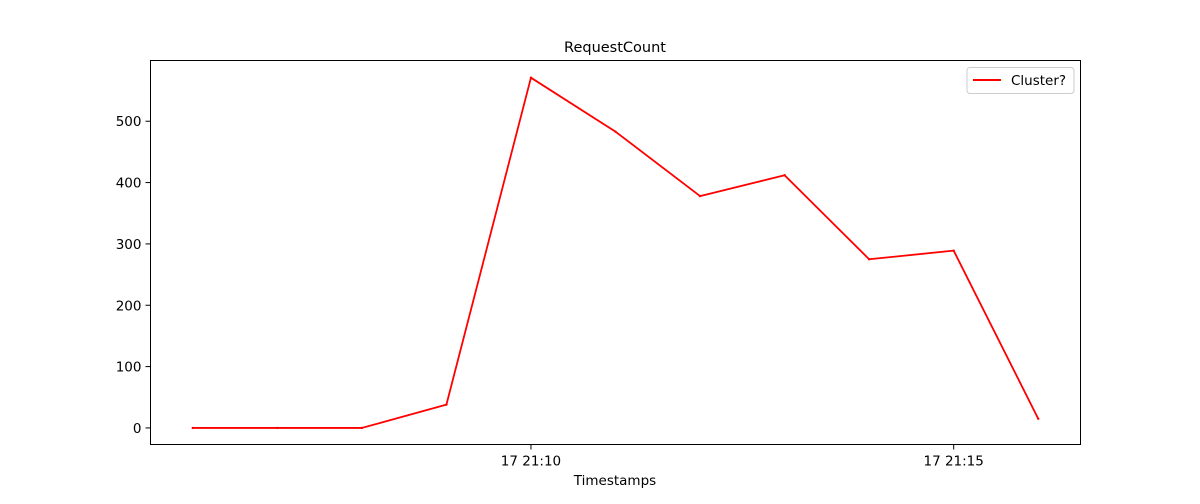  What do you see at coordinates (137, 429) in the screenshot?
I see `y-tick-label: 0` at bounding box center [137, 429].